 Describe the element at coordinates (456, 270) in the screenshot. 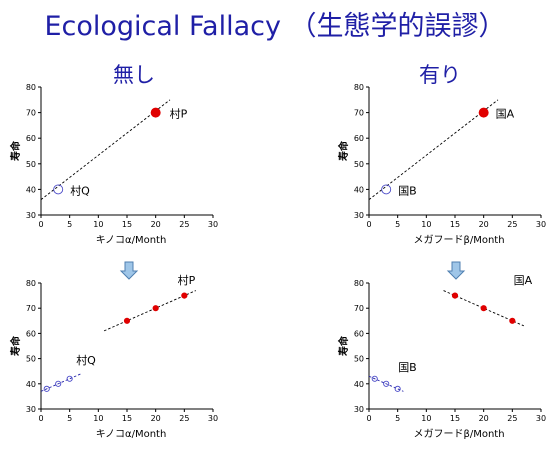

I see `down-arrow-icon-right` at that location.